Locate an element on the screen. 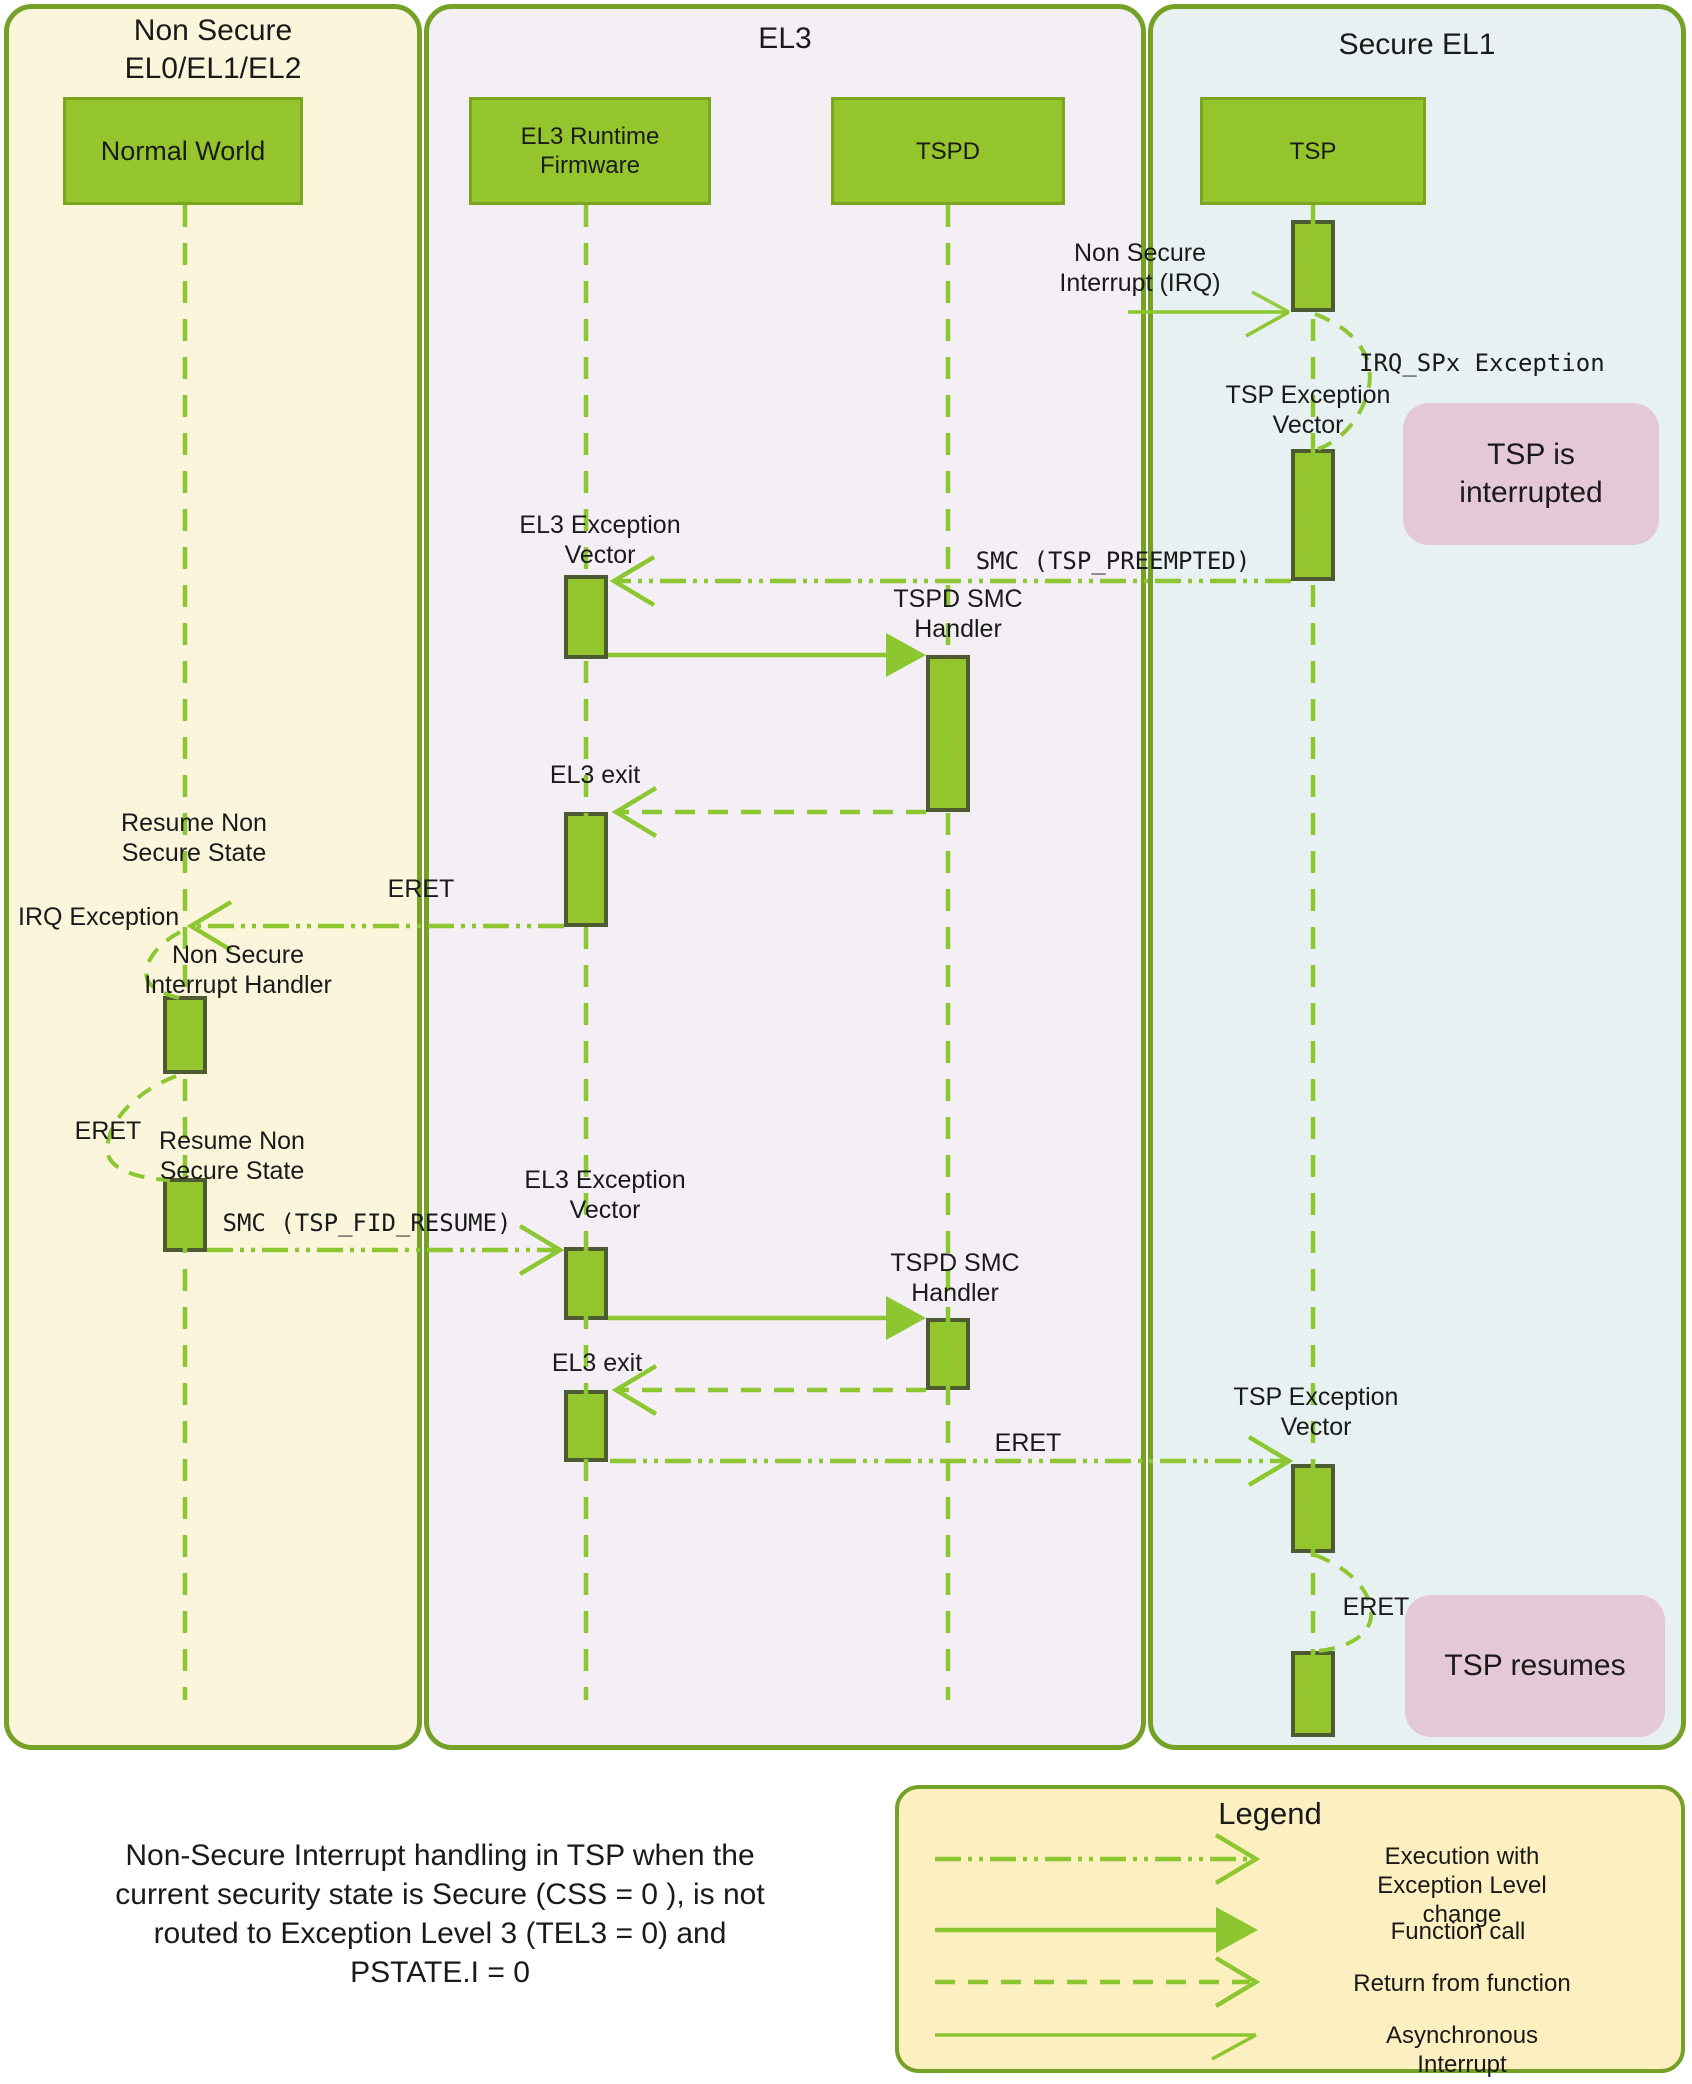 The height and width of the screenshot is (2084, 1692). lane-title-non-secure: Non Secure EL0/EL1/EL2 is located at coordinates (213, 49).